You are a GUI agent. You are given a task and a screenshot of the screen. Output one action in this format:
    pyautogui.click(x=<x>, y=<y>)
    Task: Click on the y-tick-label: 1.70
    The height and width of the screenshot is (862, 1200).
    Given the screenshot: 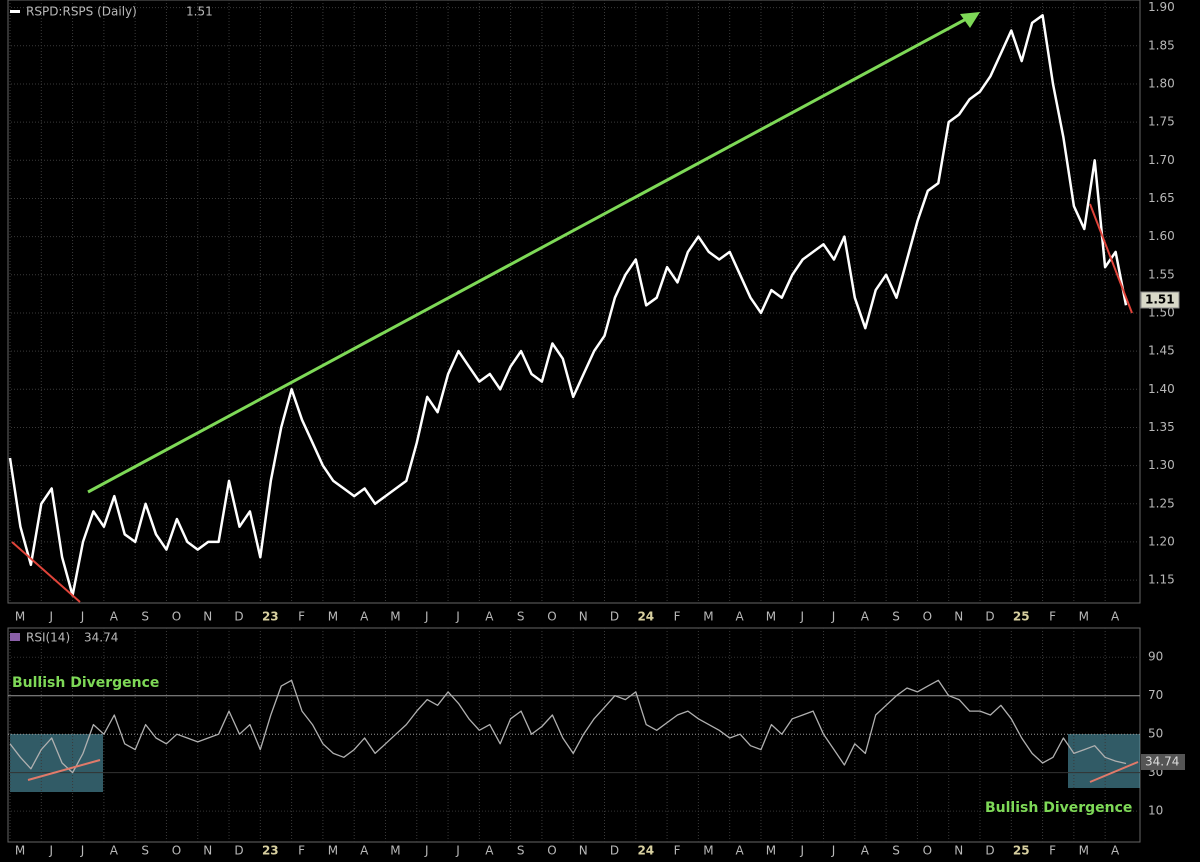 What is the action you would take?
    pyautogui.click(x=1161, y=160)
    